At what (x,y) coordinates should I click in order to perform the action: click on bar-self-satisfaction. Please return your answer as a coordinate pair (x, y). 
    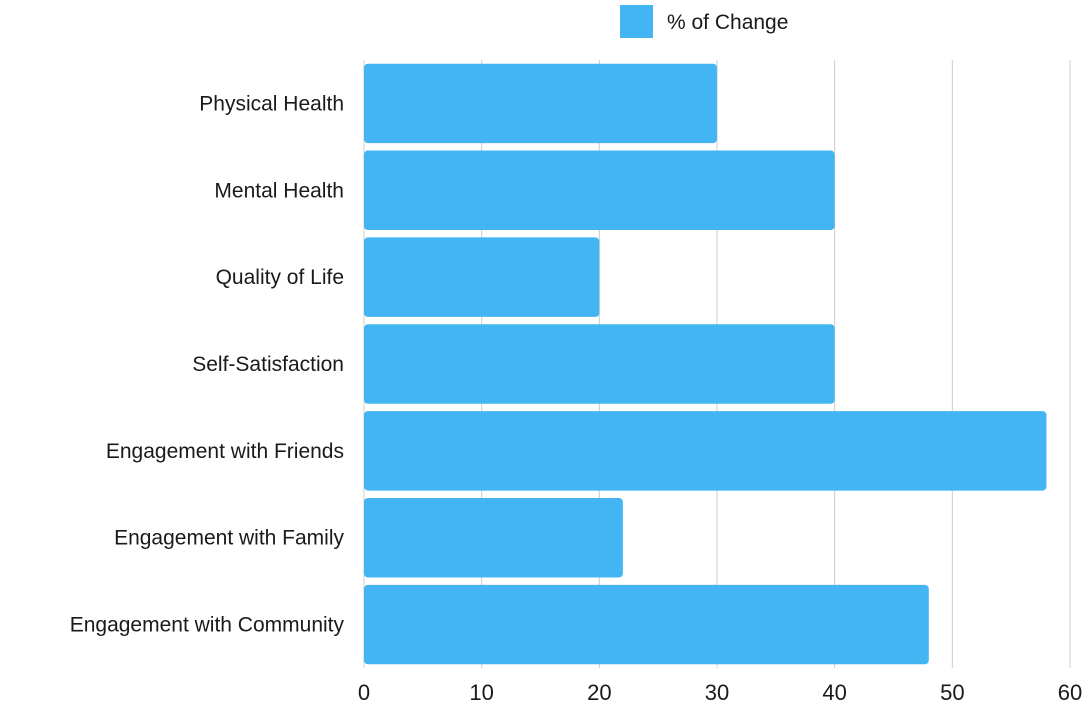
    Looking at the image, I should click on (599, 364).